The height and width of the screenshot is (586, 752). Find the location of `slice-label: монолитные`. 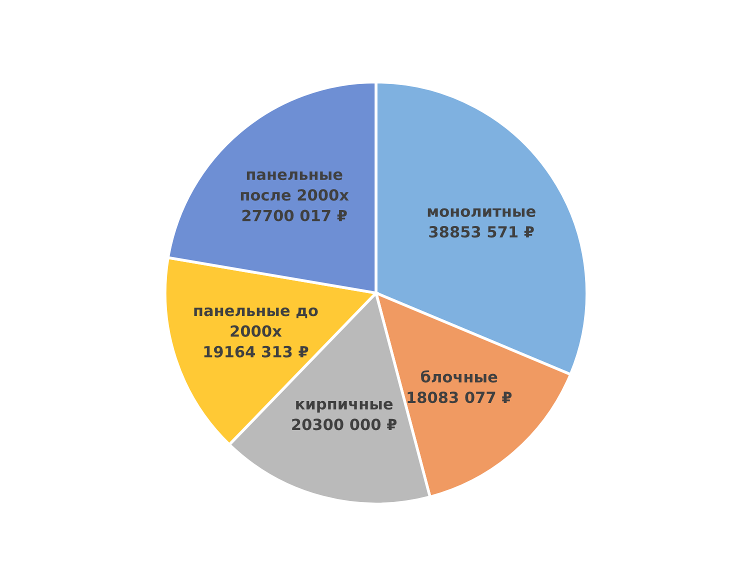

slice-label: монолитные is located at coordinates (482, 213).